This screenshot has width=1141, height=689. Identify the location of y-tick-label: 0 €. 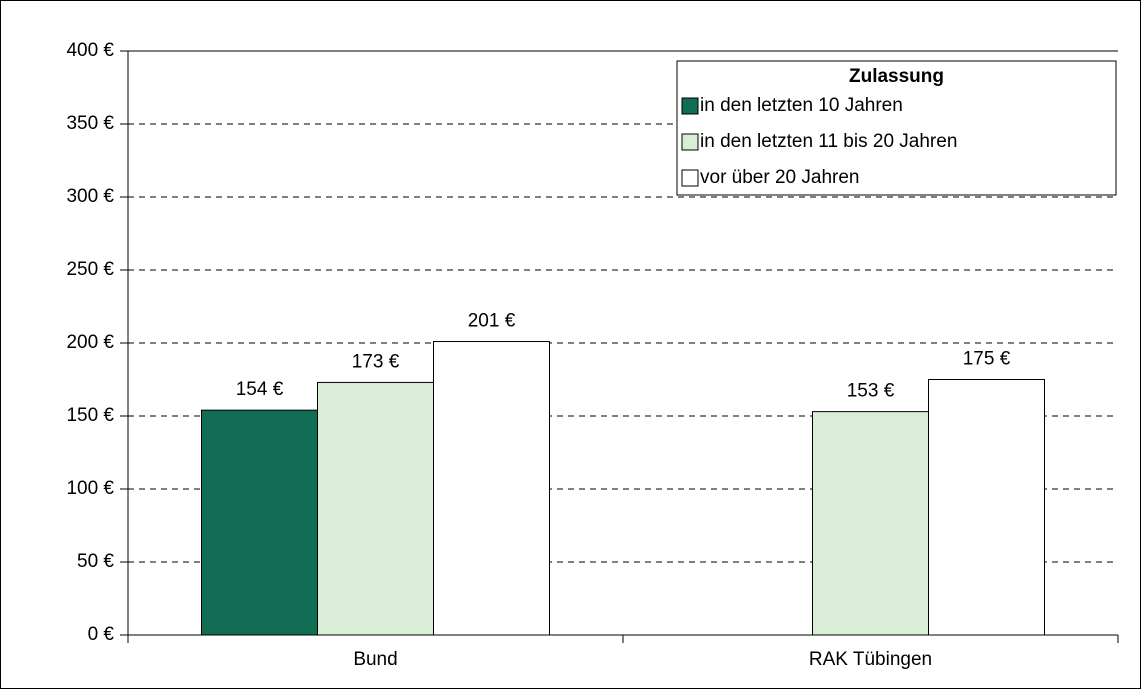
(101, 634).